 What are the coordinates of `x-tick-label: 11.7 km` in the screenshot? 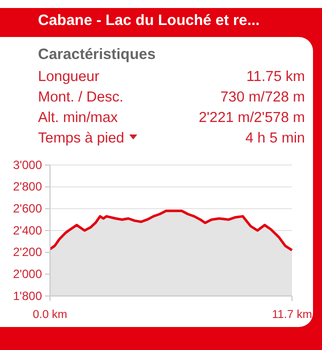 It's located at (292, 314).